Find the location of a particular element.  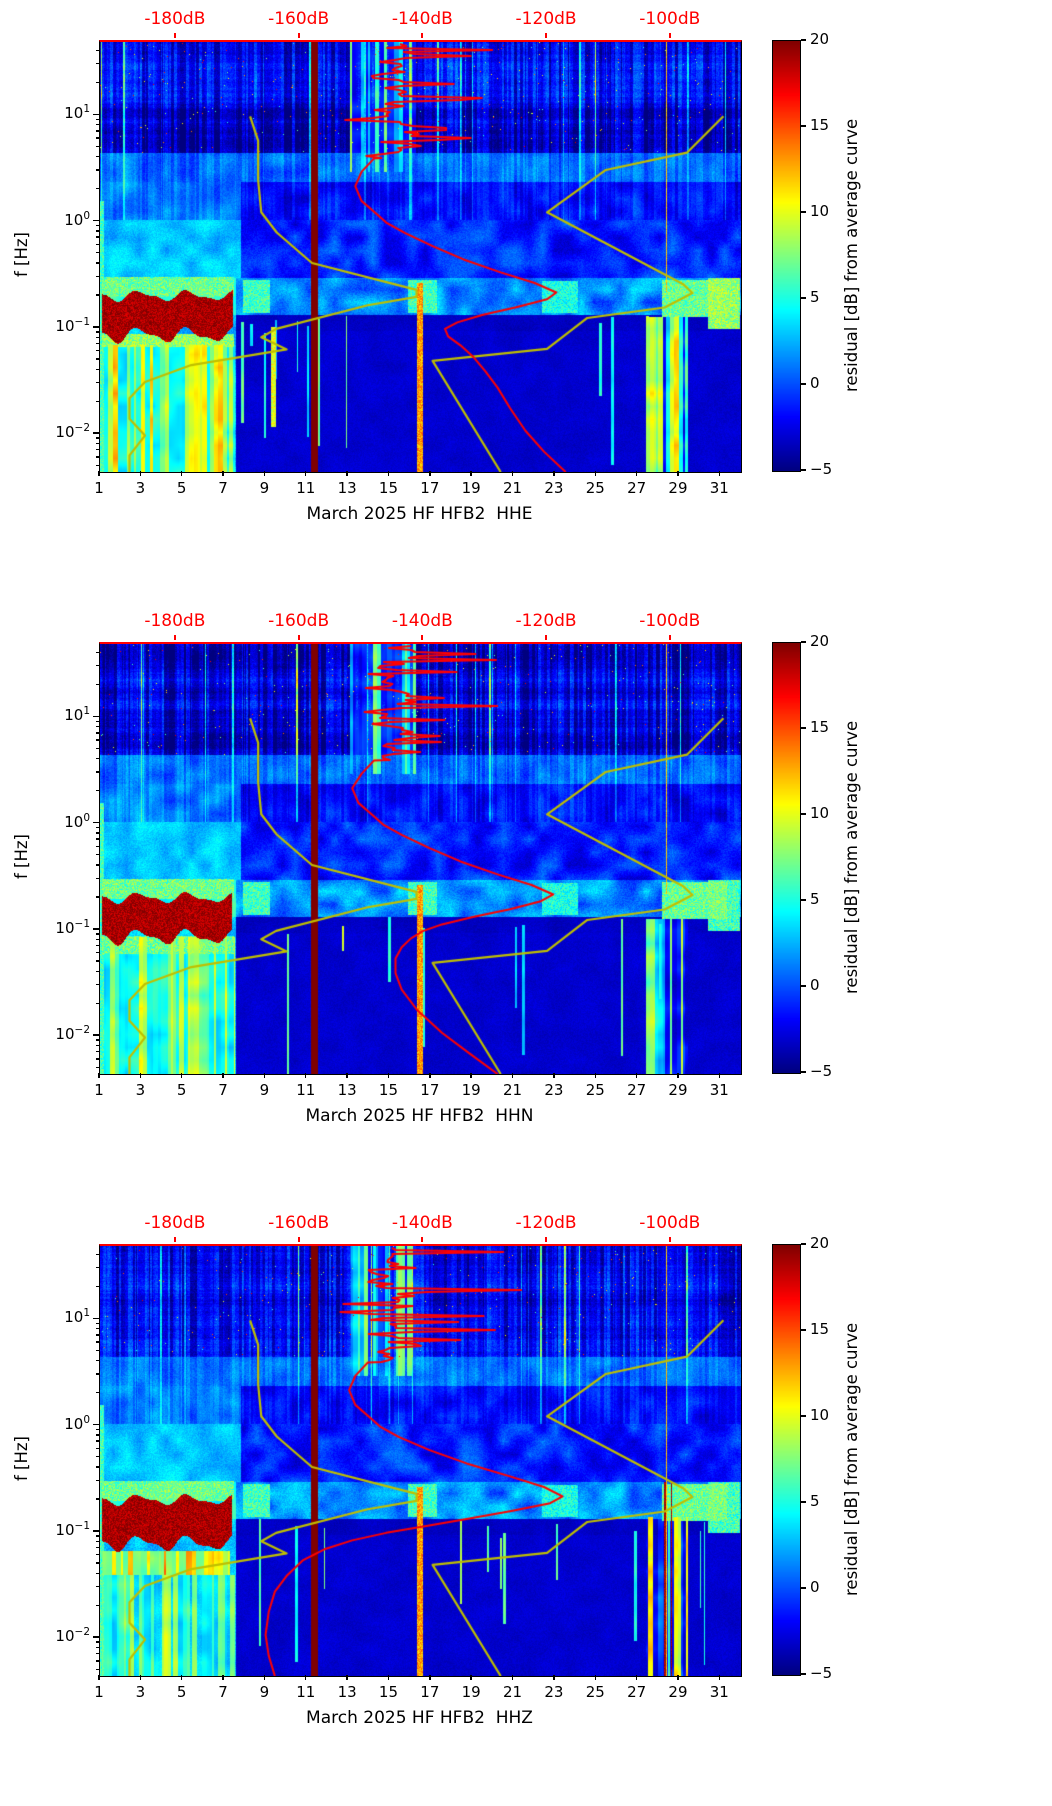

x-tick-label: 31 is located at coordinates (719, 1692).